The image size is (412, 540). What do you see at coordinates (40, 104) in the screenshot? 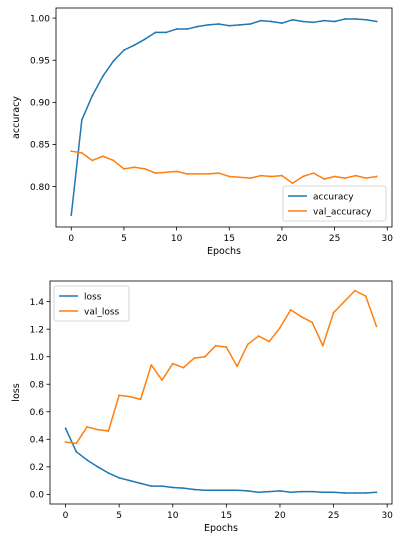
I see `y-tick-label: 0.90` at bounding box center [40, 104].